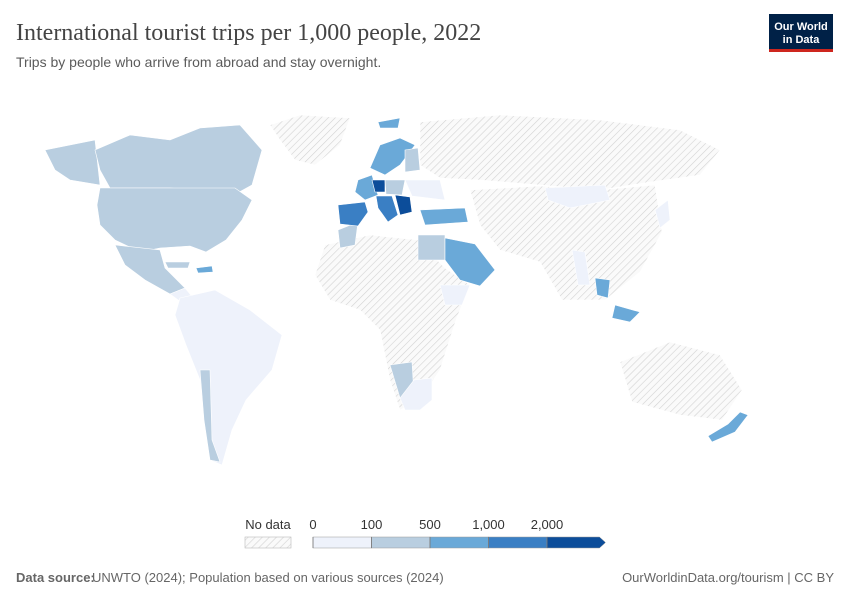 The height and width of the screenshot is (600, 850). Describe the element at coordinates (547, 524) in the screenshot. I see `legend-tick-label: 2,000` at that location.